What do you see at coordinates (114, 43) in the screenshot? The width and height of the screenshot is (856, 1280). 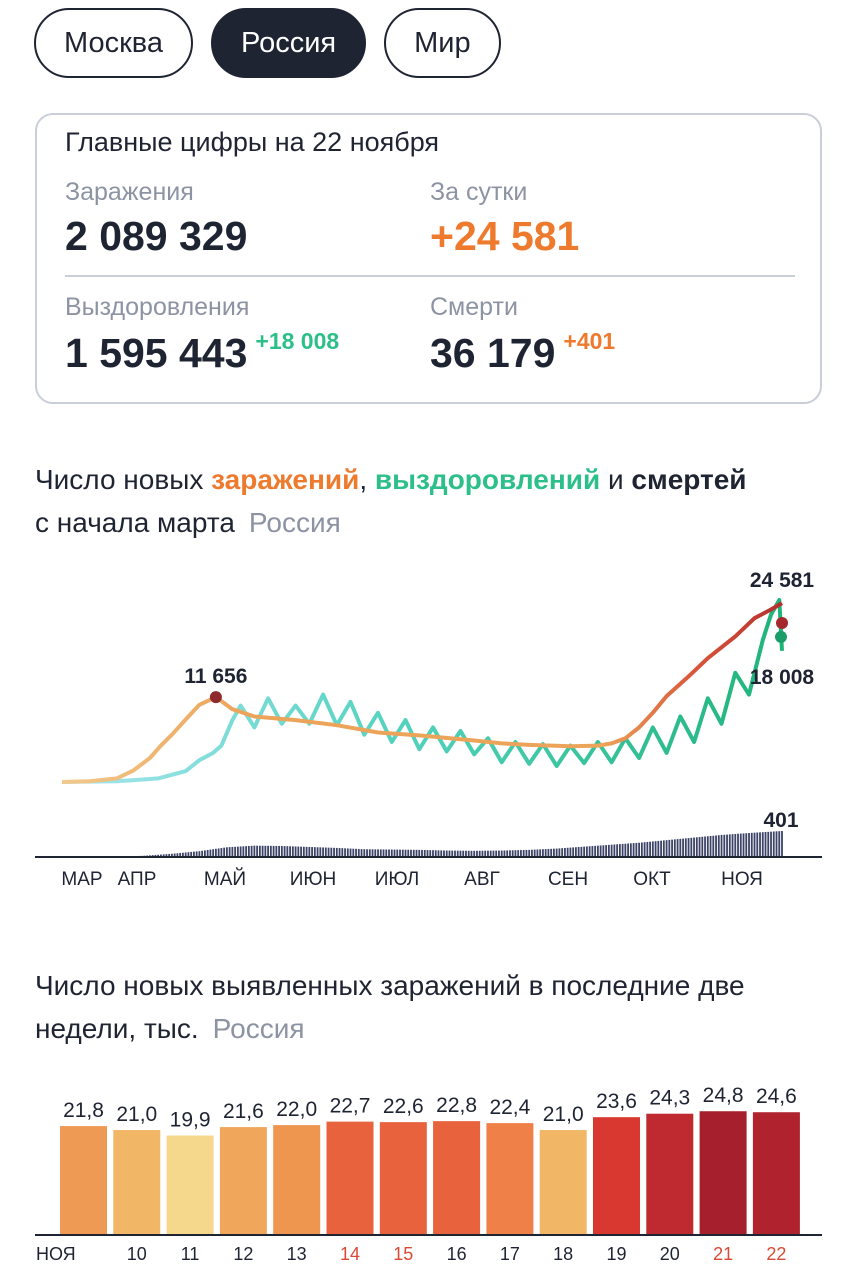 I see `tab-moscow: Москва` at bounding box center [114, 43].